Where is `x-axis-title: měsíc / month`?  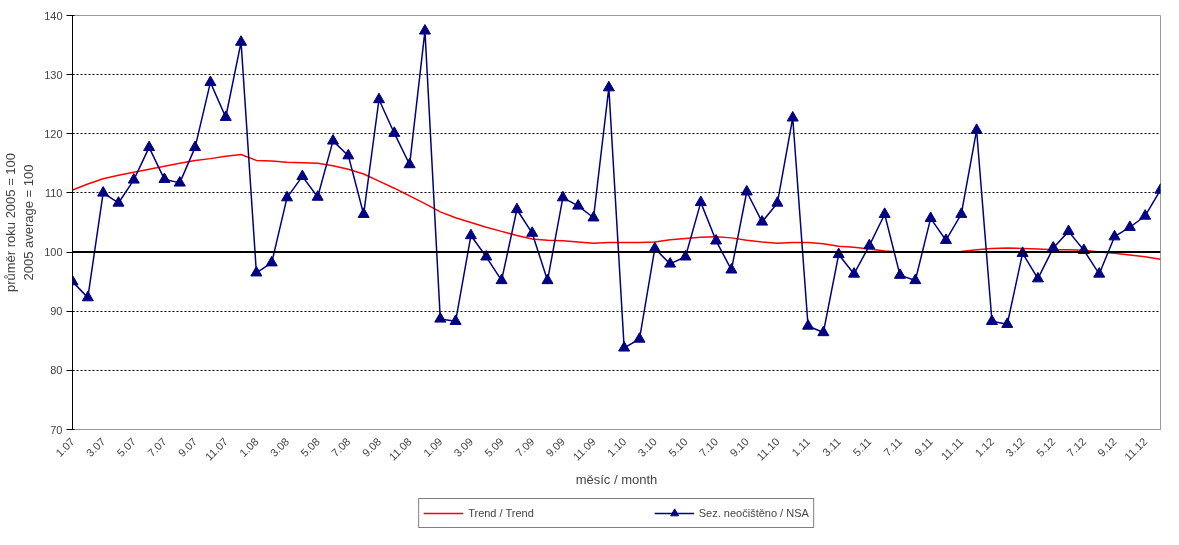 x-axis-title: měsíc / month is located at coordinates (616, 480).